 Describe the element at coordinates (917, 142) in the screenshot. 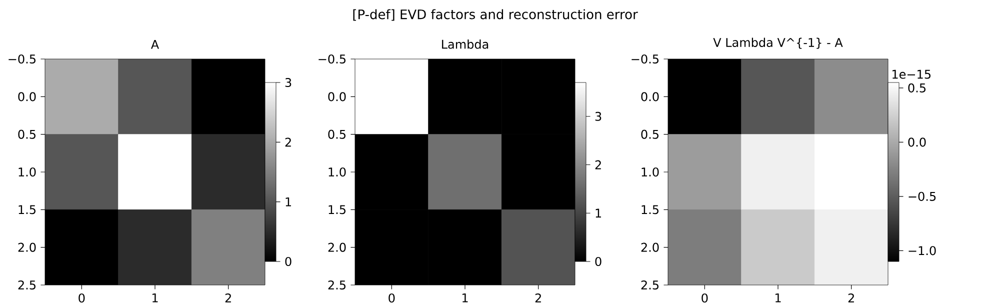

I see `color-bar-label: 0.0` at that location.